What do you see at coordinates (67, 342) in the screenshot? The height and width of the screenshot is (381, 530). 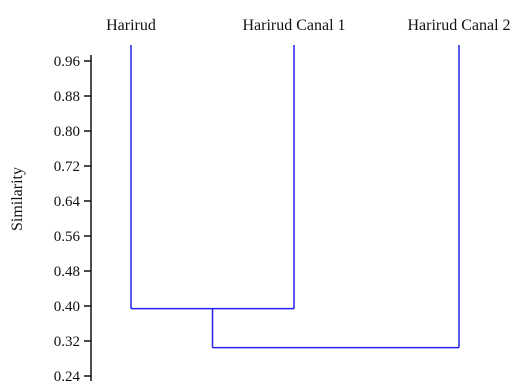 I see `y-tick-label: 0.32` at bounding box center [67, 342].